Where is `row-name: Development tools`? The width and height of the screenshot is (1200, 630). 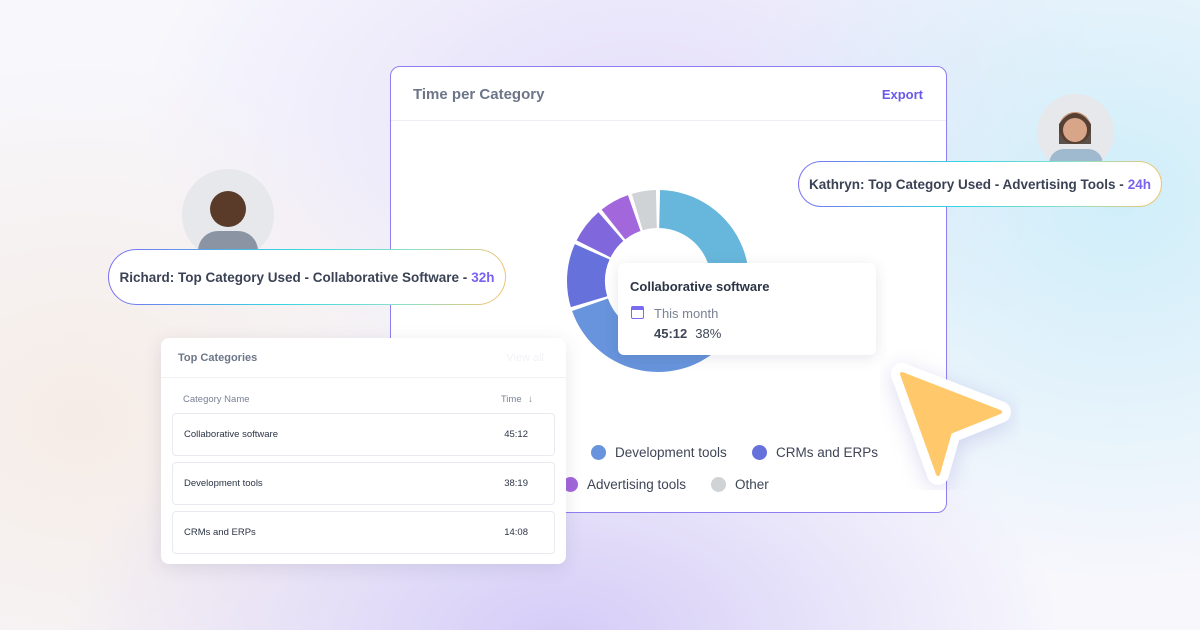
row-name: Development tools is located at coordinates (223, 483).